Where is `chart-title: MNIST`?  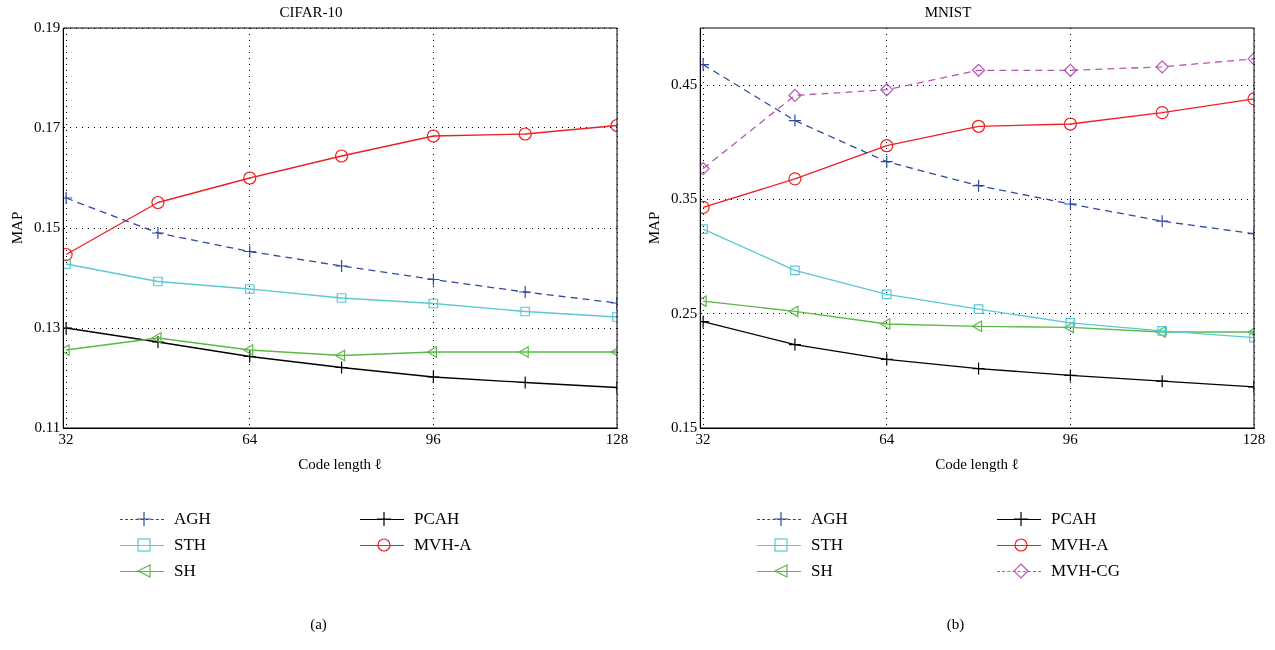
chart-title: MNIST is located at coordinates (948, 11).